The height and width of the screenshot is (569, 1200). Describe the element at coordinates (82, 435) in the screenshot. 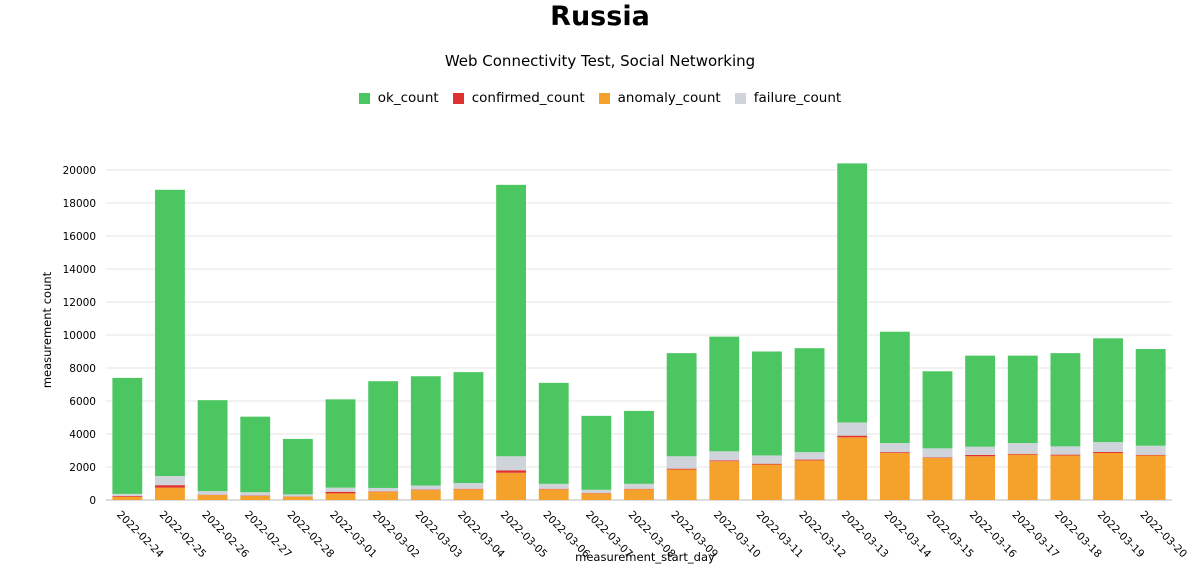

I see `y-tick-label: 4000` at that location.